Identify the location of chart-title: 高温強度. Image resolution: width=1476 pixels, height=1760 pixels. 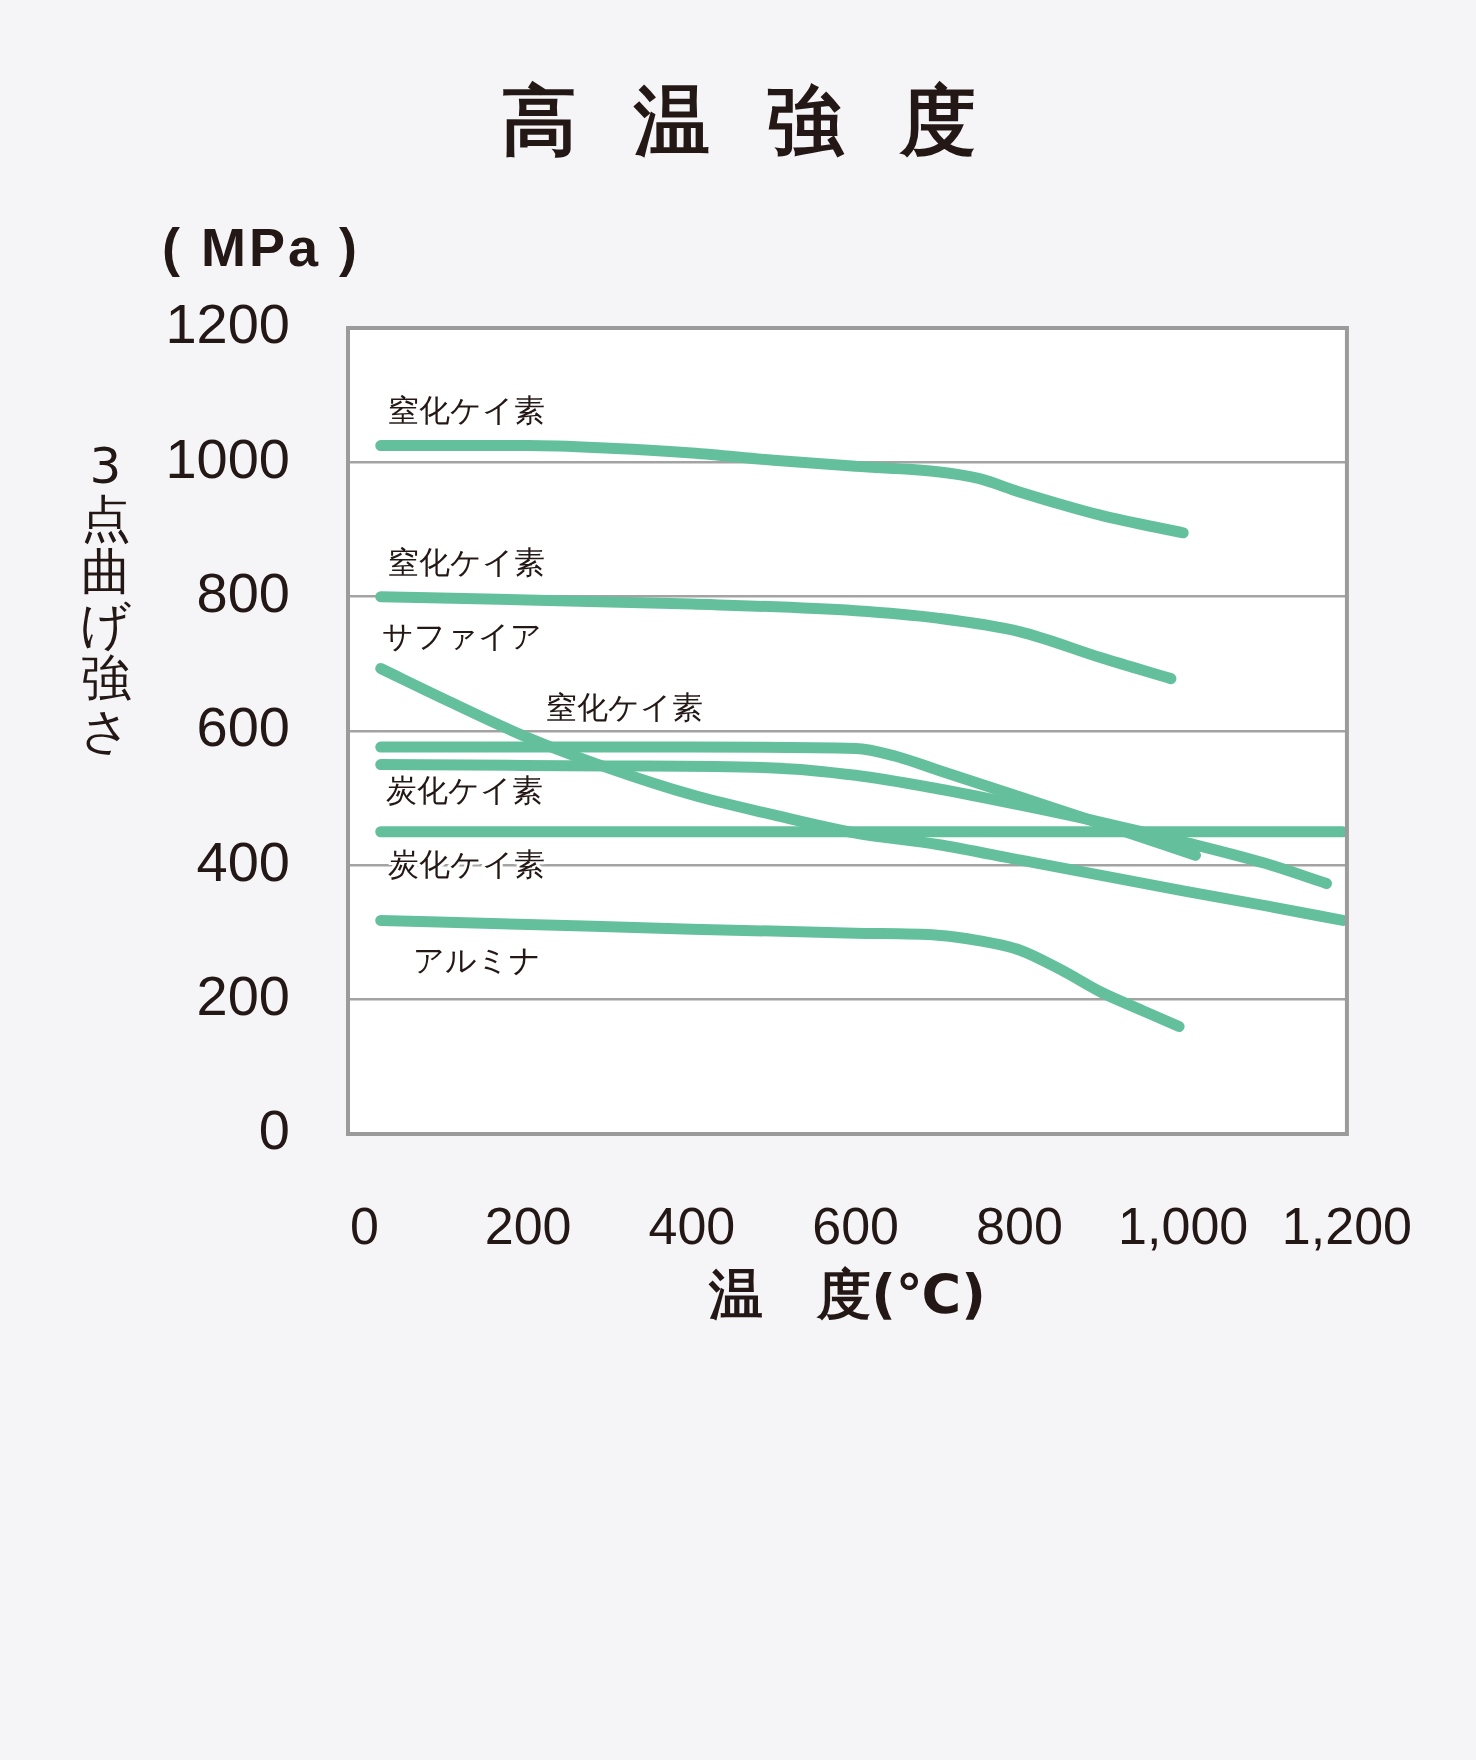
(738, 121).